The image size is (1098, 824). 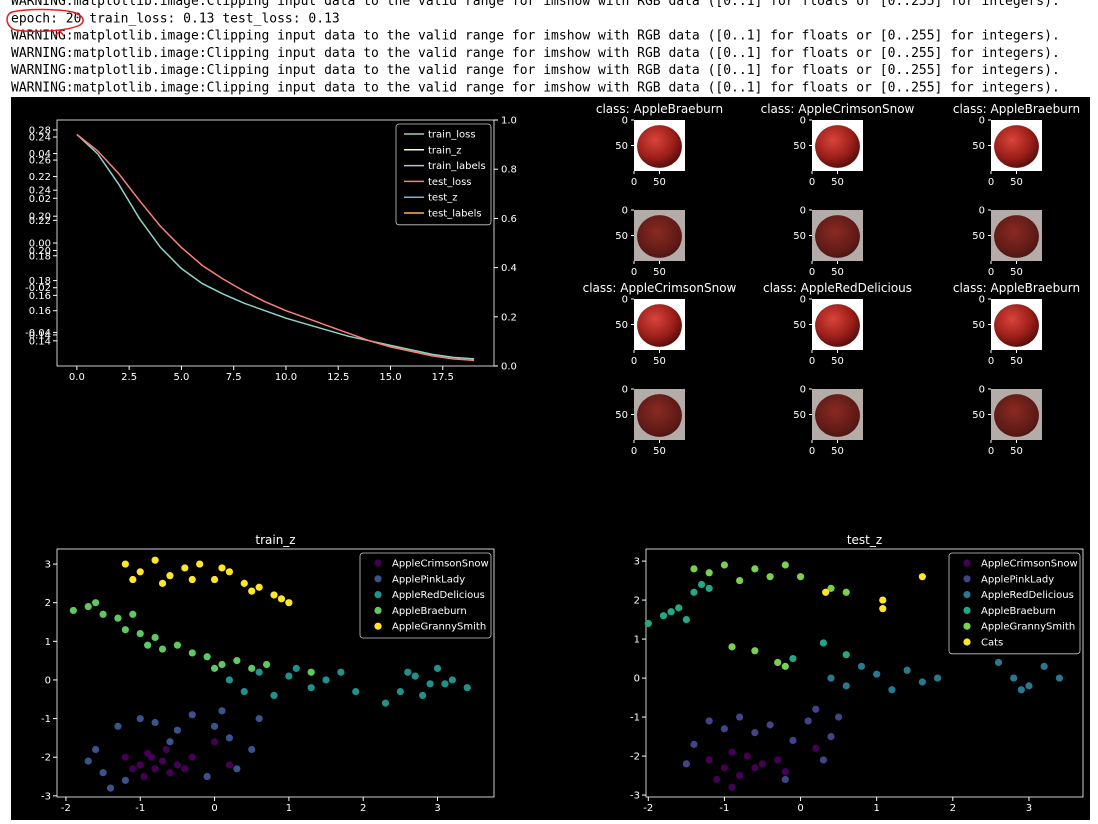 What do you see at coordinates (129, 377) in the screenshot?
I see `x-tick-label: 2.5` at bounding box center [129, 377].